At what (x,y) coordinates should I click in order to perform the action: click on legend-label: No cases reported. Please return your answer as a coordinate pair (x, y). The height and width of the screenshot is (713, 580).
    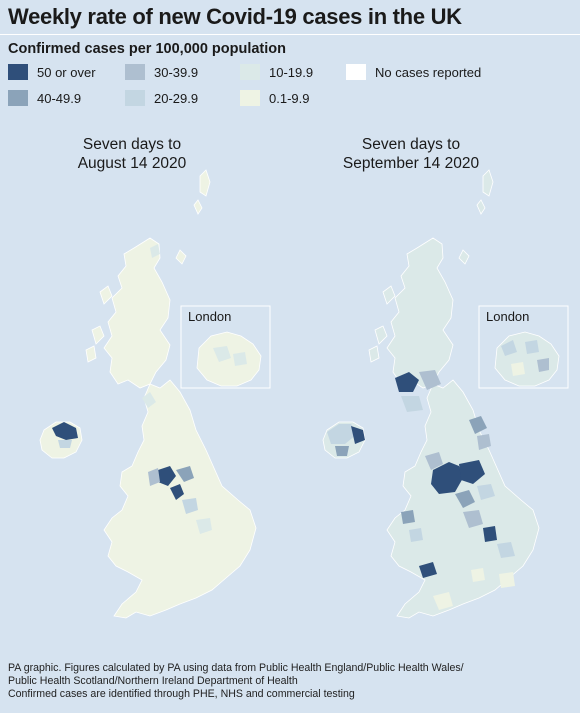
    Looking at the image, I should click on (428, 72).